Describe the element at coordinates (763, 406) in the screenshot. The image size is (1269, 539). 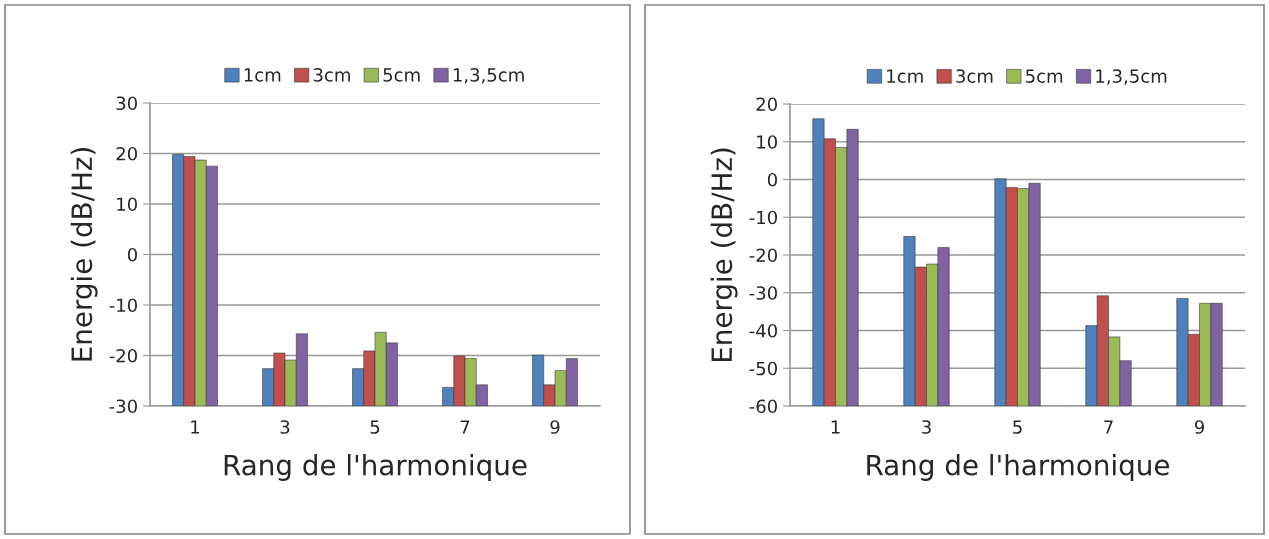
I see `y-tick-label: -60` at that location.